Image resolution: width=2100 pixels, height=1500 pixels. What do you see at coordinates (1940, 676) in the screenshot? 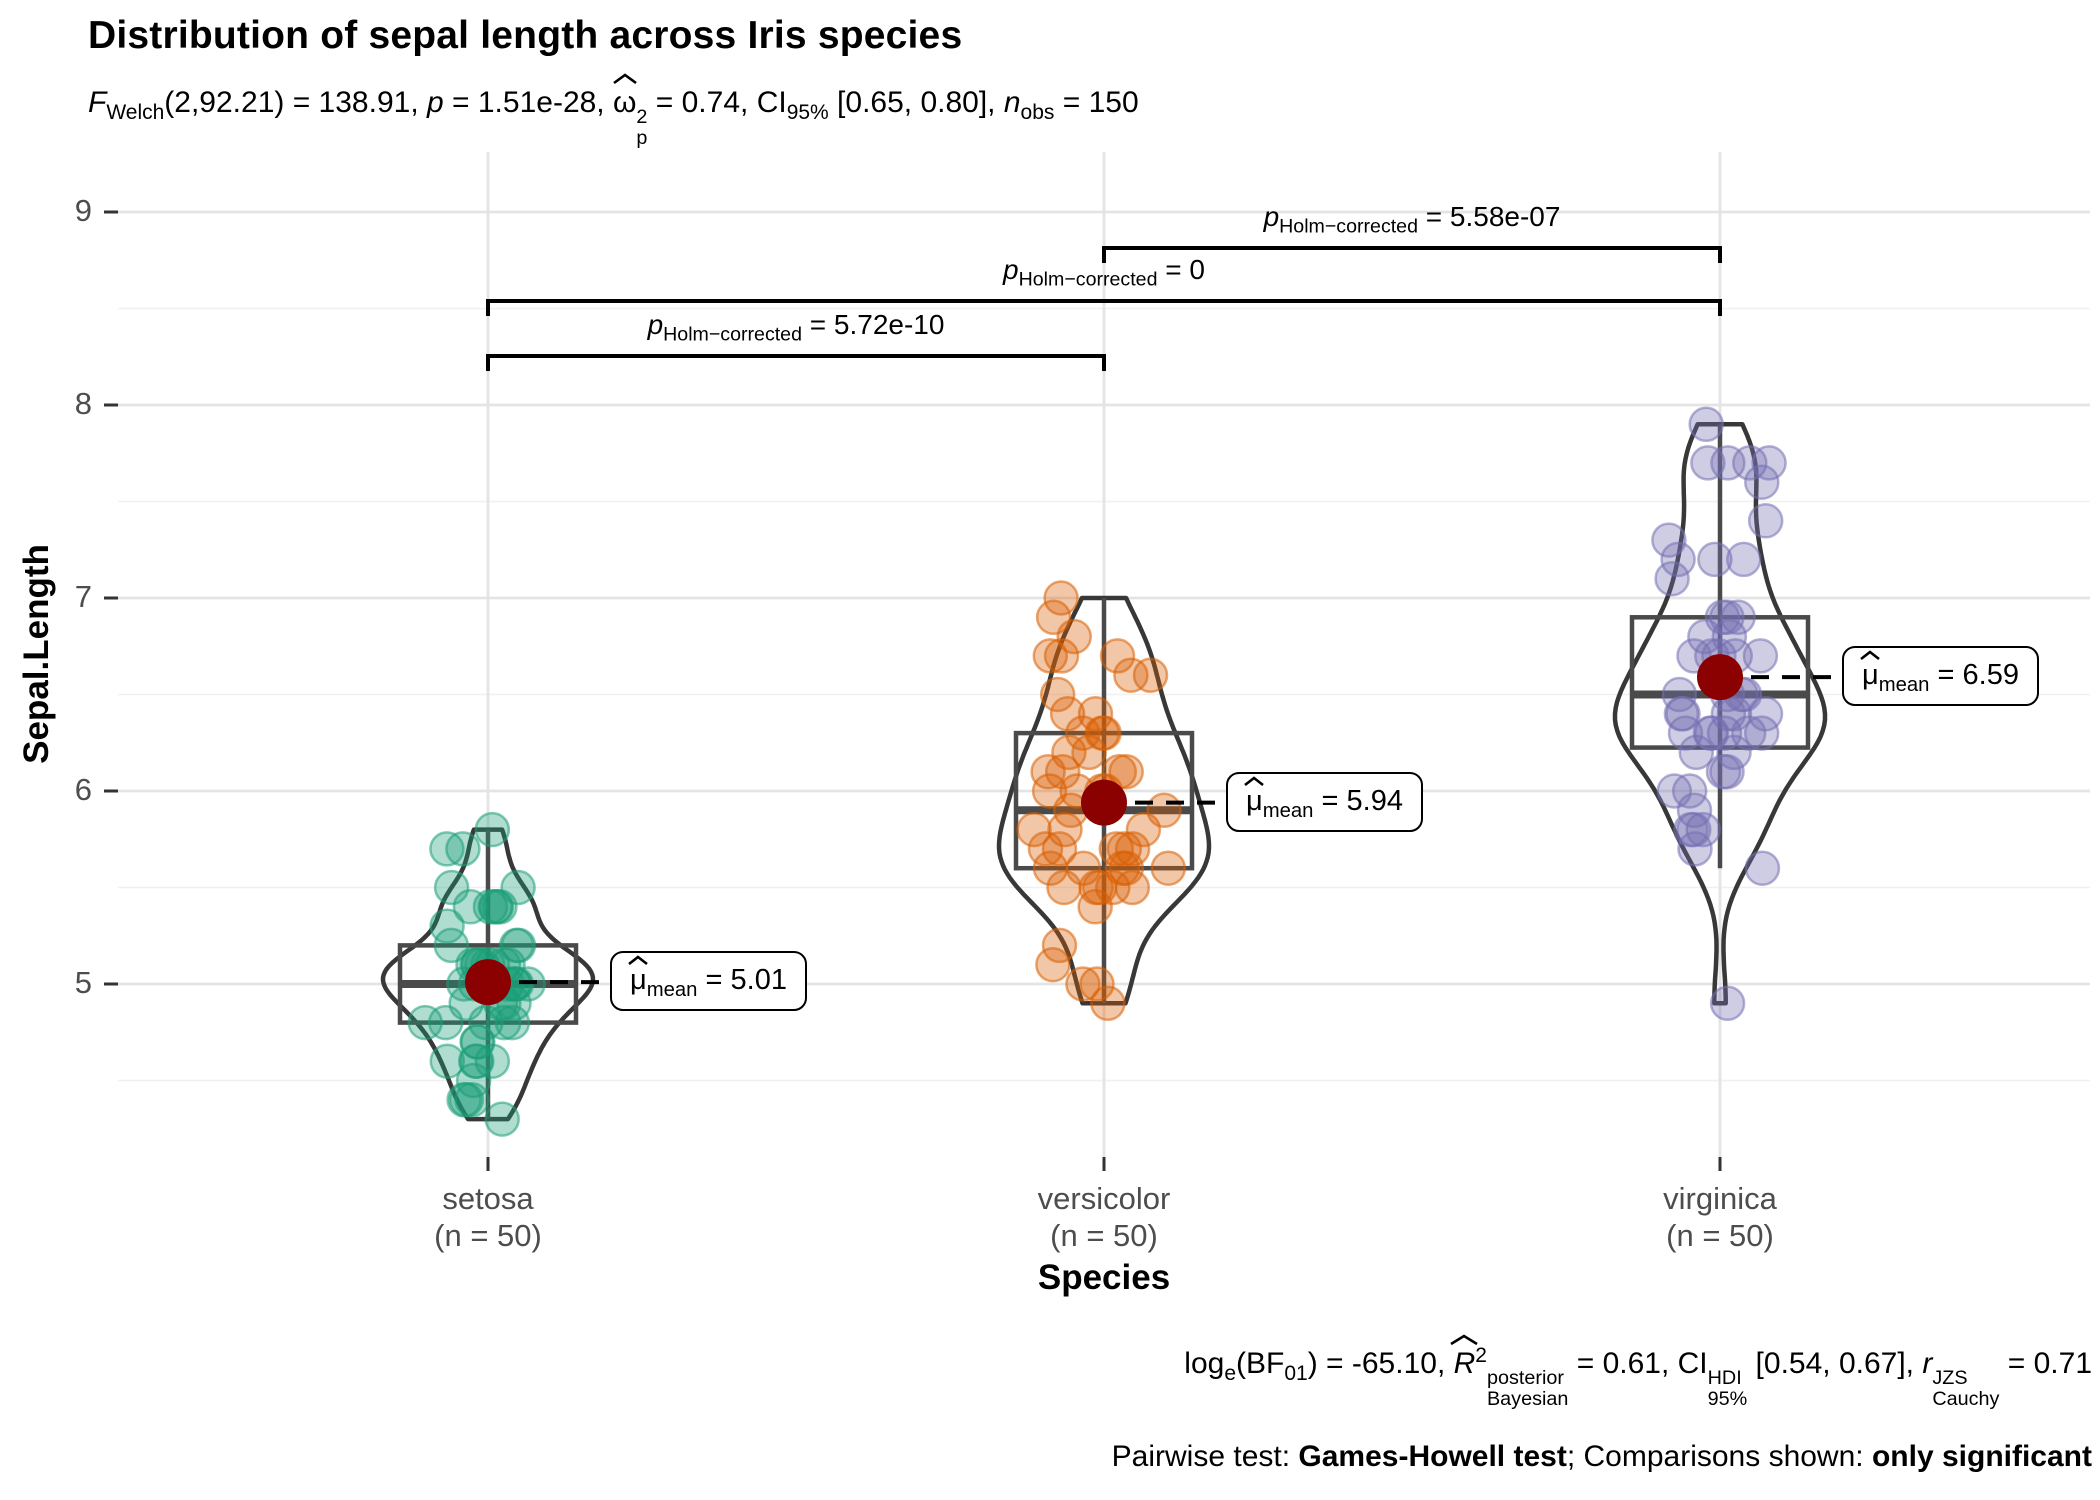
I see `mean-label-virginica: μmean = 6.59` at bounding box center [1940, 676].